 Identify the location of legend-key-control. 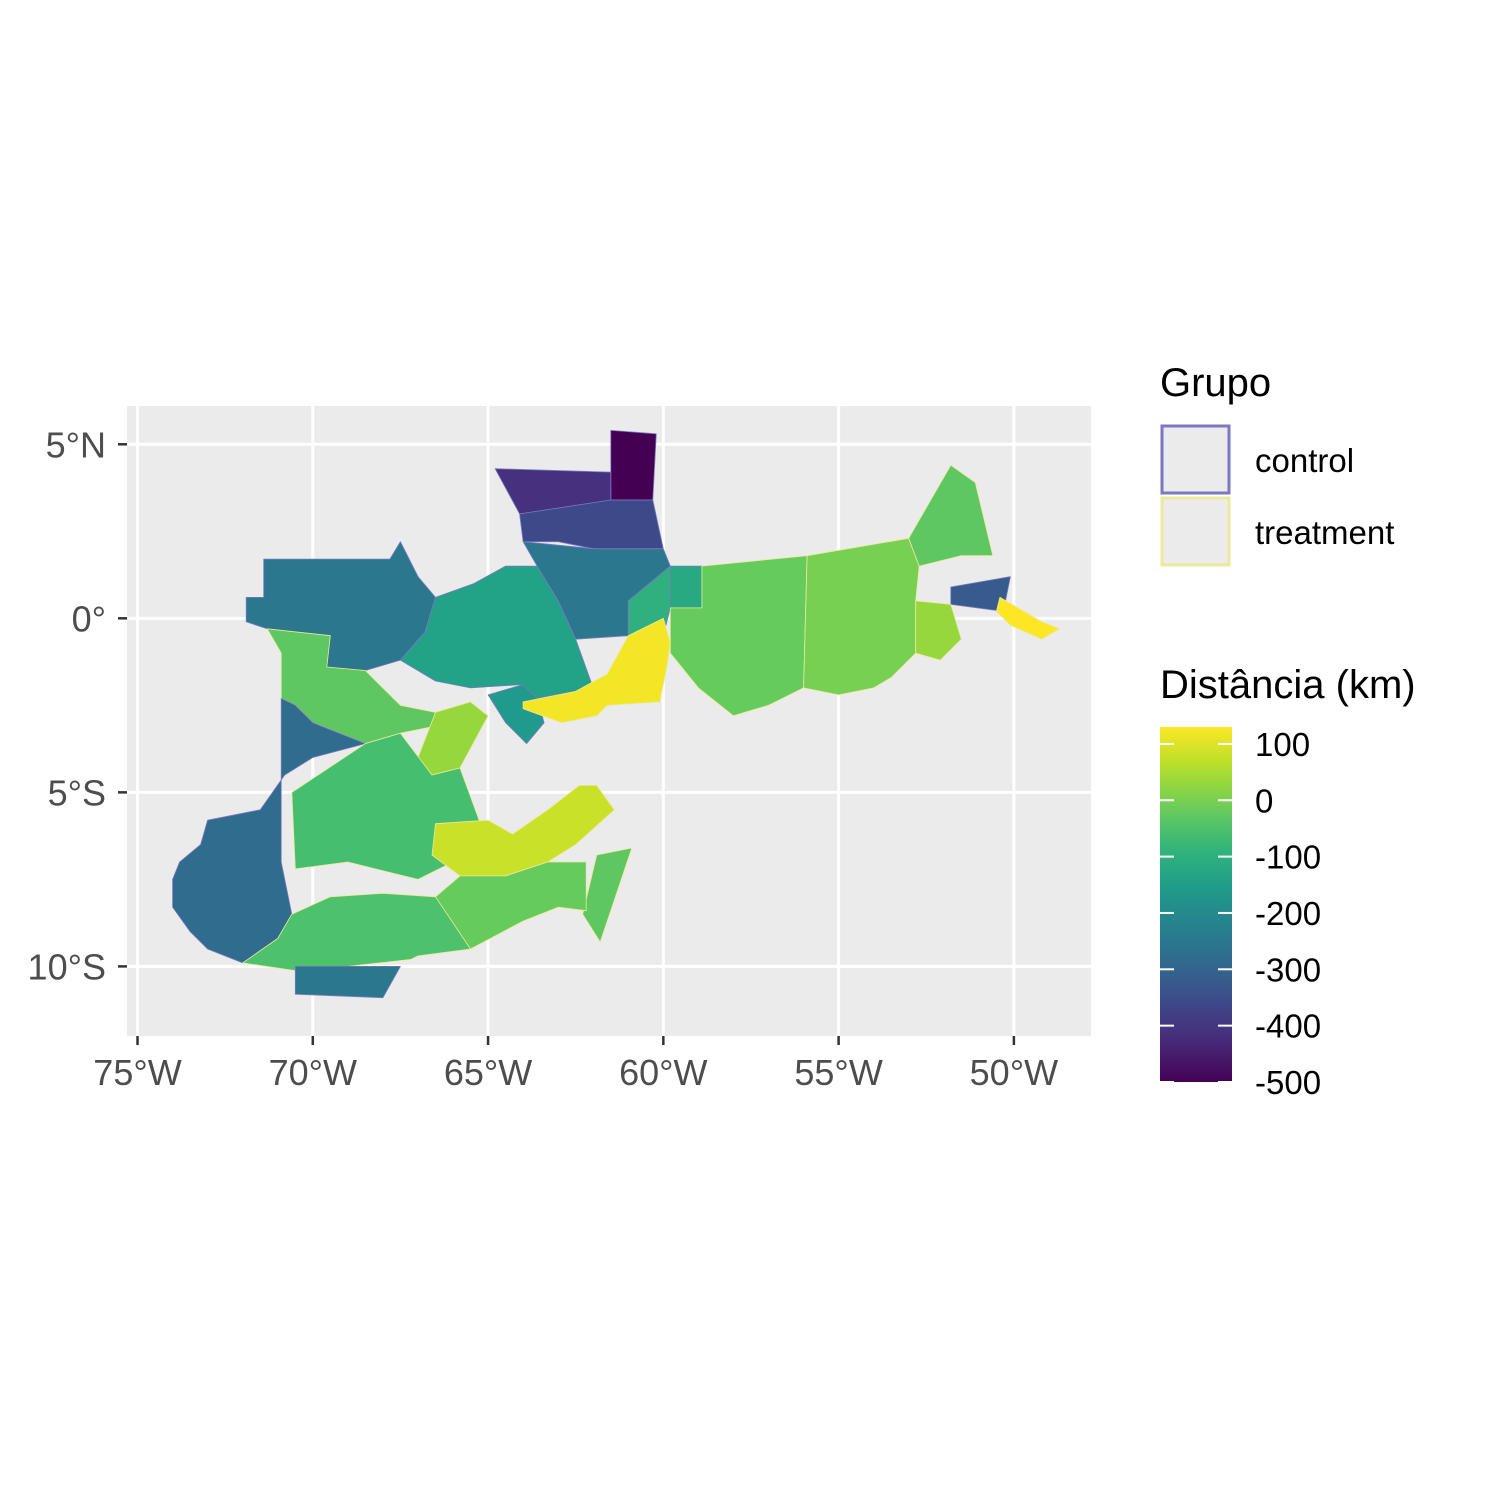
(1195, 459).